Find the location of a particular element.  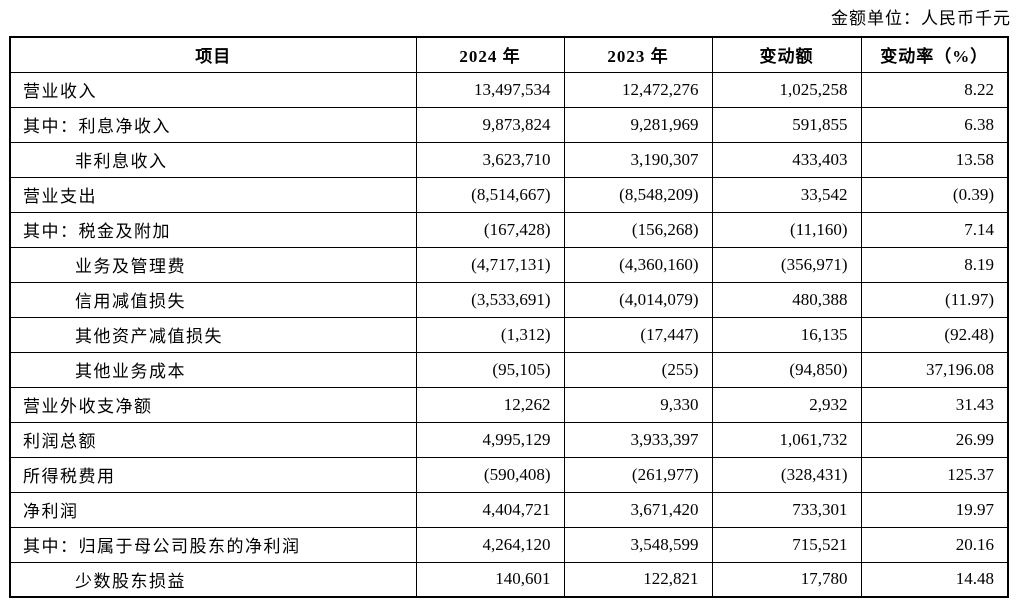

column-header-change-rate: 变动率（%） is located at coordinates (934, 54).